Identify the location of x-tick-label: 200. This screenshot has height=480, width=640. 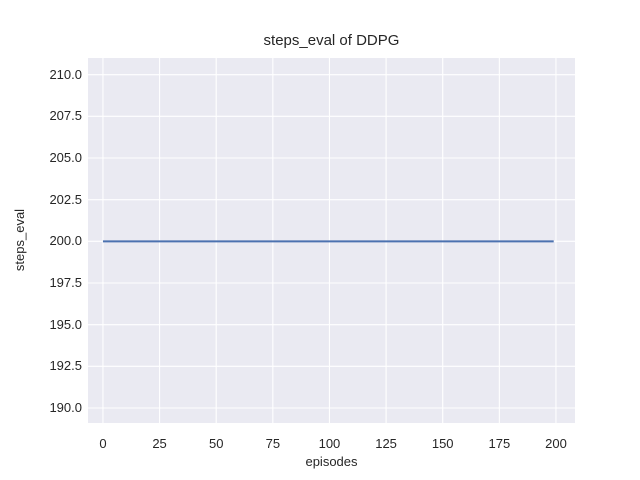
(556, 443).